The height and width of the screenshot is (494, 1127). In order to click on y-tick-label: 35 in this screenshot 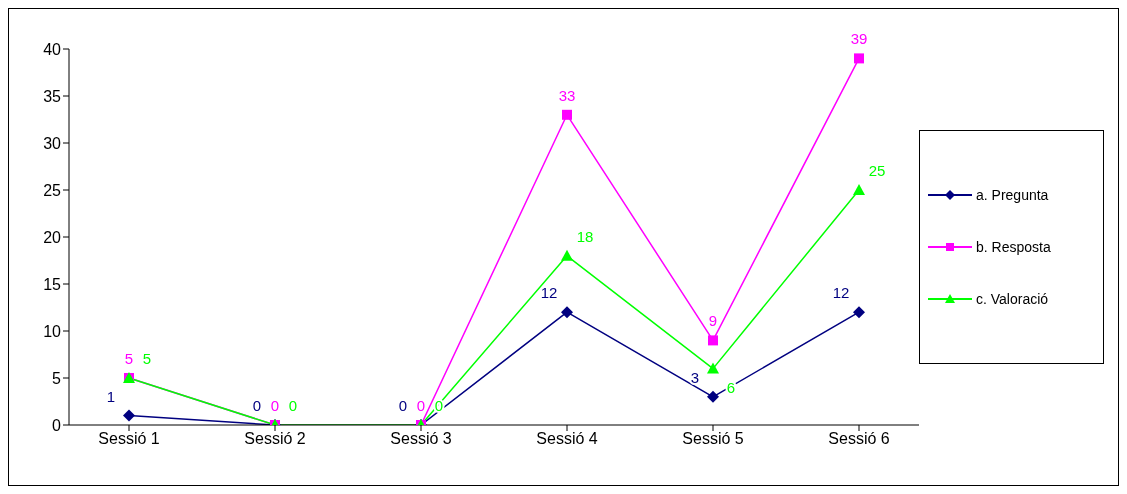, I will do `click(52, 96)`.